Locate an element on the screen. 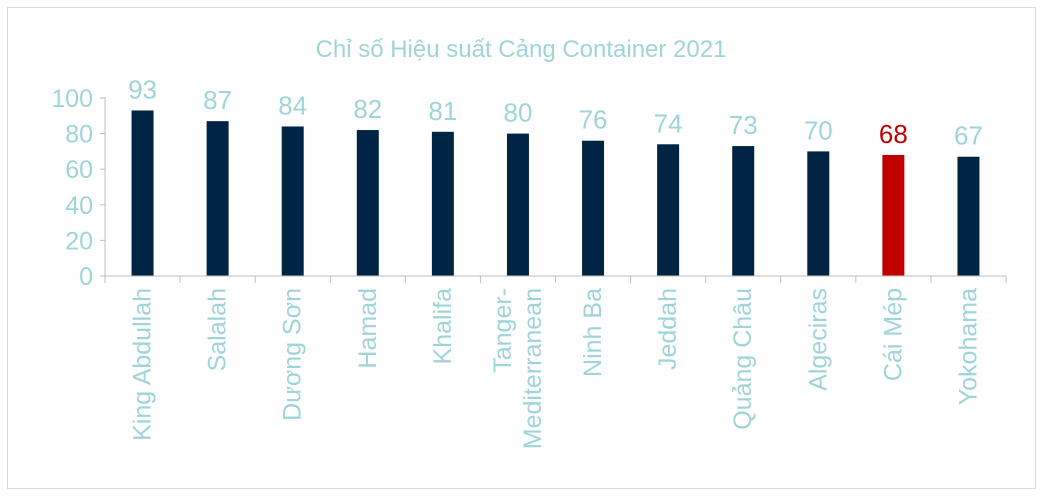  x-tick-label: Khalifa is located at coordinates (443, 326).